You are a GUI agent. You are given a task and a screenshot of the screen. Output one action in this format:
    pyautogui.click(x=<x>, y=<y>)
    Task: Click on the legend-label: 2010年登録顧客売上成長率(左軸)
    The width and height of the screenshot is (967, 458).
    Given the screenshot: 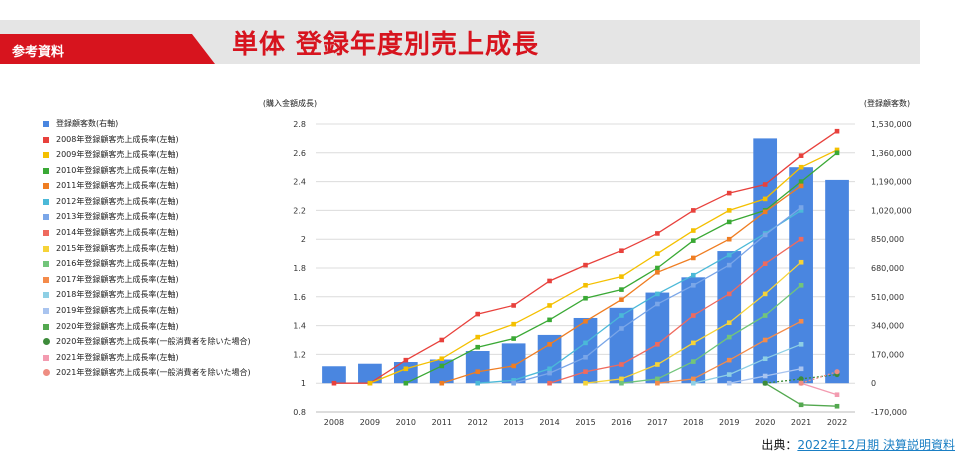 What is the action you would take?
    pyautogui.click(x=117, y=170)
    